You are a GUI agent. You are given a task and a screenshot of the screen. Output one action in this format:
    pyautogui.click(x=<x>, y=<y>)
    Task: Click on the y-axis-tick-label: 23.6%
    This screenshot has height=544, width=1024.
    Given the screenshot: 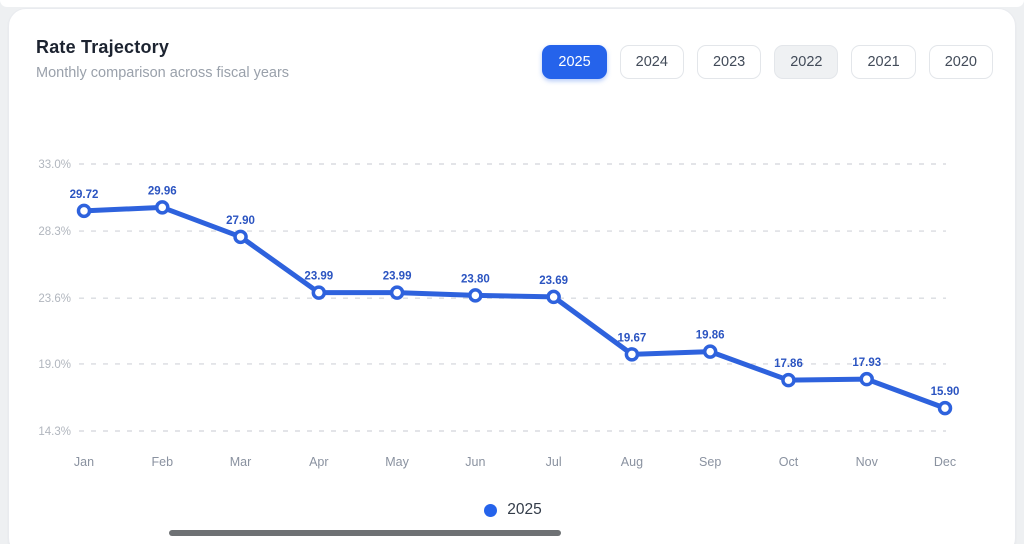 What is the action you would take?
    pyautogui.click(x=54, y=299)
    